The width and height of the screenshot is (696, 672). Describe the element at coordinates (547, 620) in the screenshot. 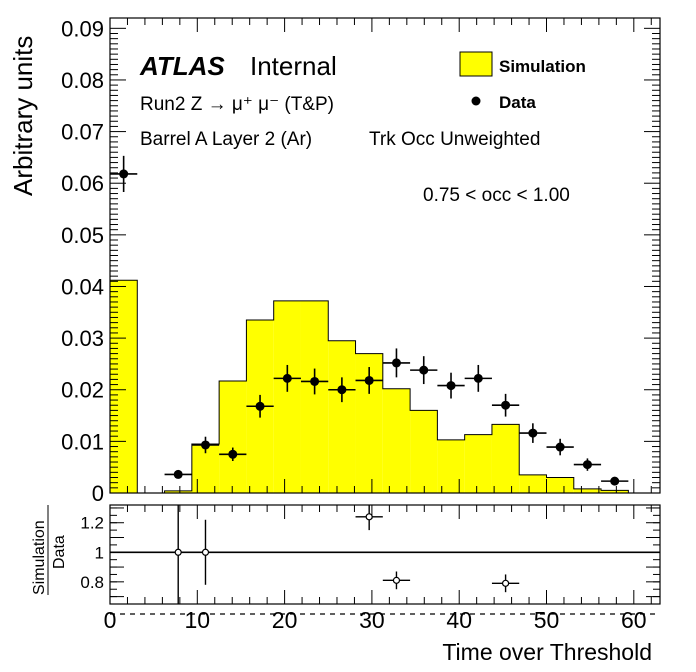

I see `x-tick-label: 50` at that location.